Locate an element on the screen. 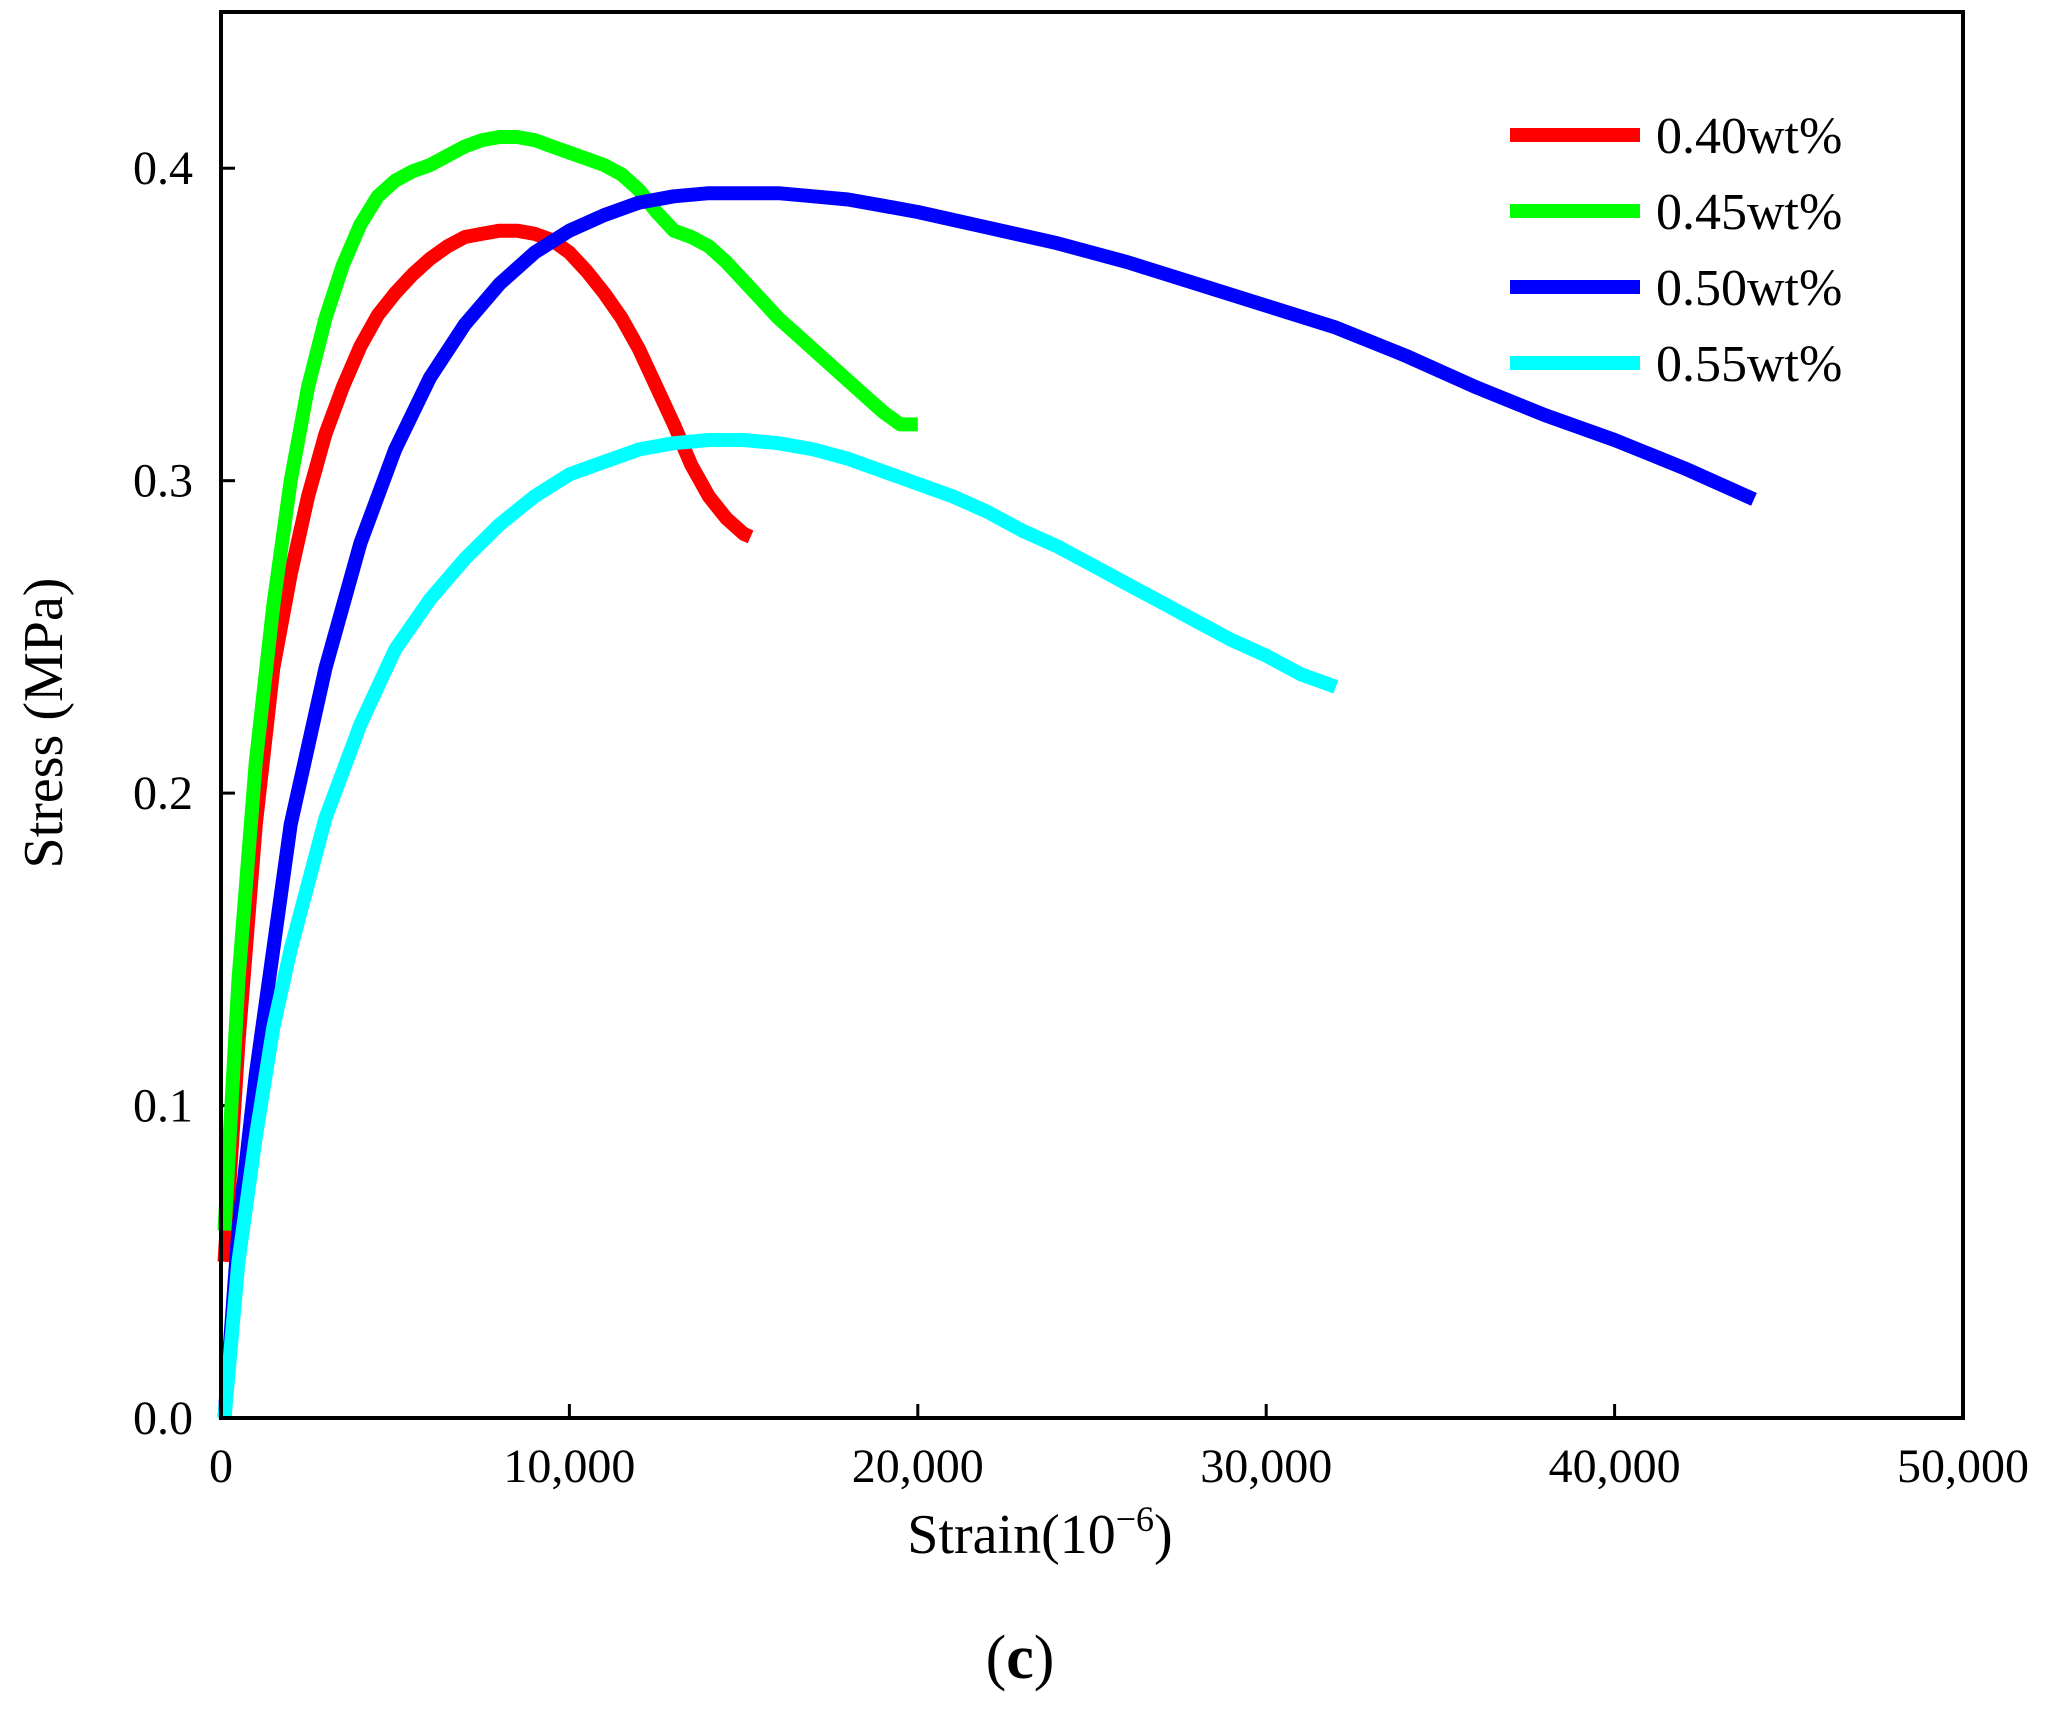 Image resolution: width=2051 pixels, height=1731 pixels. x-axis-title: Strain(10−6) is located at coordinates (1039, 1532).